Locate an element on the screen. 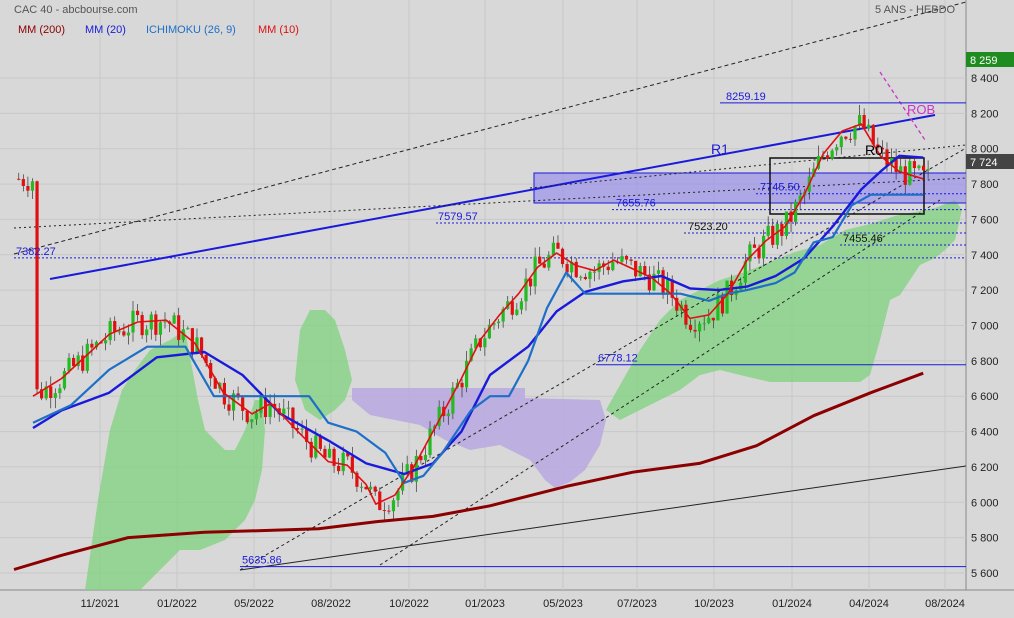 This screenshot has height=618, width=1014. resistance-zone is located at coordinates (749, 188).